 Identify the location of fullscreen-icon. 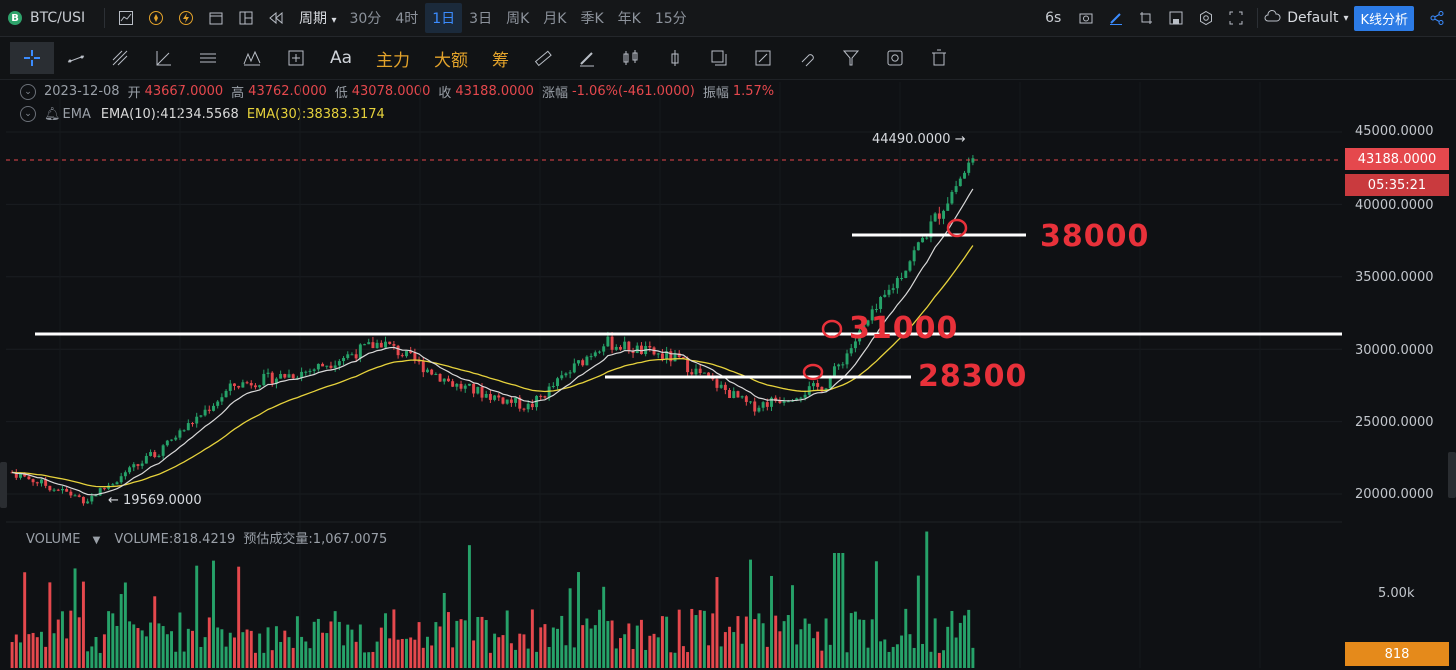
(1236, 18).